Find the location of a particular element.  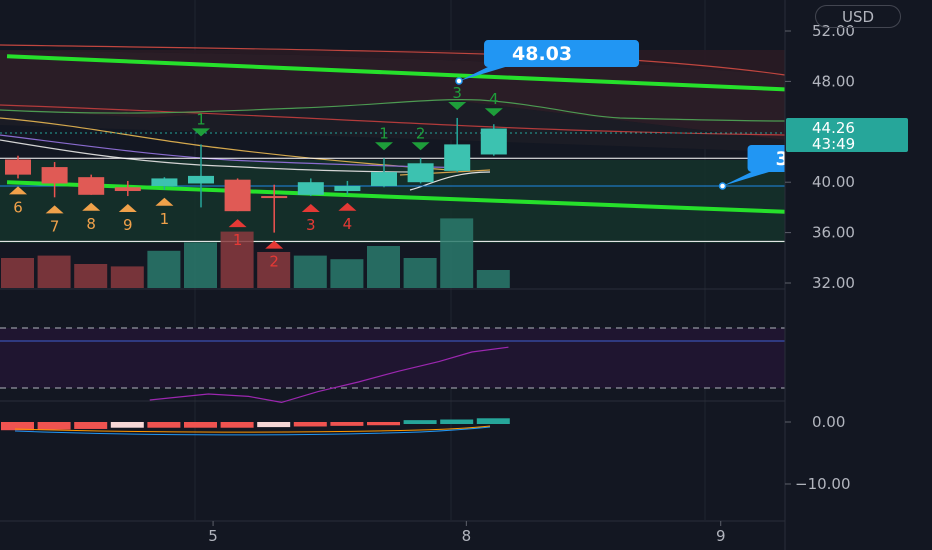

histogram-tick-label: −10.00 is located at coordinates (823, 484).